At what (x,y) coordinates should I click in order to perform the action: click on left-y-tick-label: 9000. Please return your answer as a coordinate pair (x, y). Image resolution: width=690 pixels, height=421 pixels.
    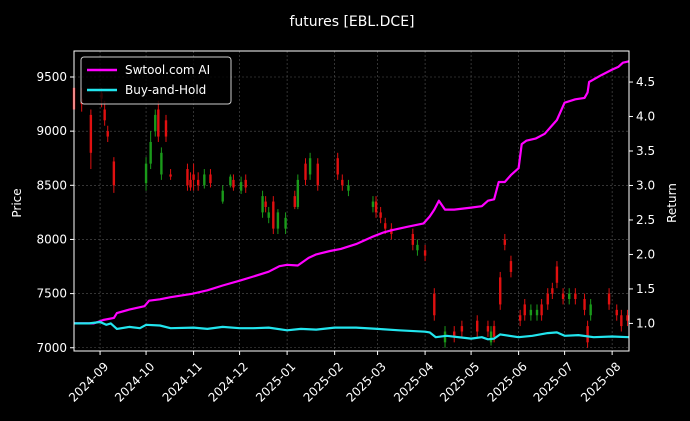
    Looking at the image, I should click on (51, 131).